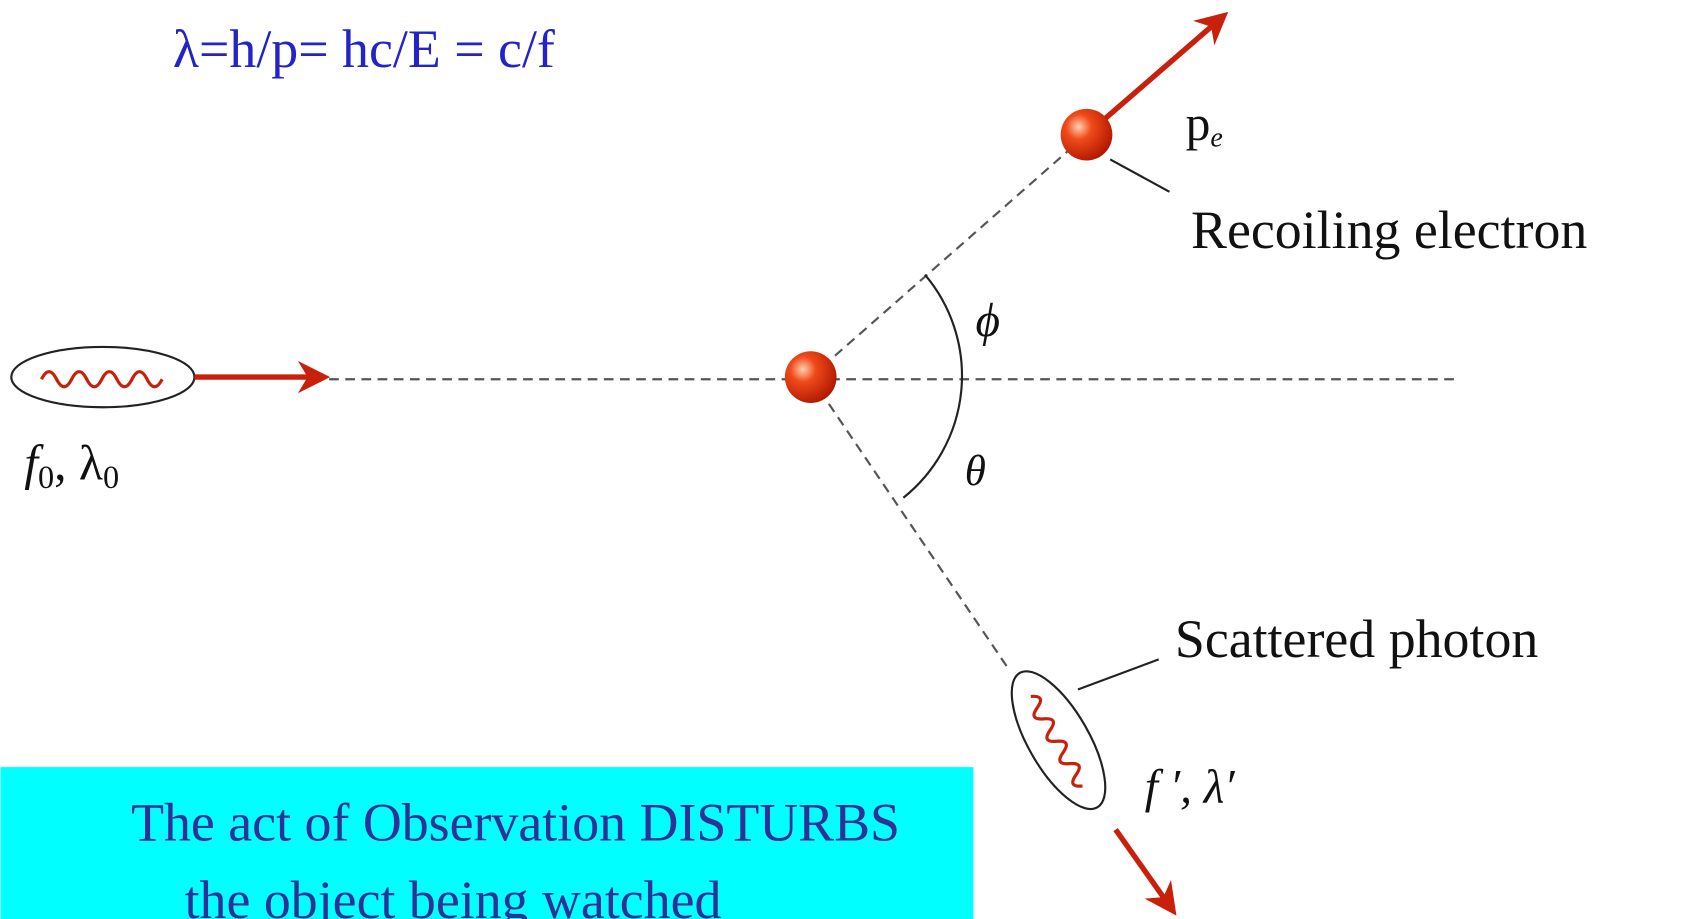  Describe the element at coordinates (988, 321) in the screenshot. I see `phi-label: ϕ` at that location.